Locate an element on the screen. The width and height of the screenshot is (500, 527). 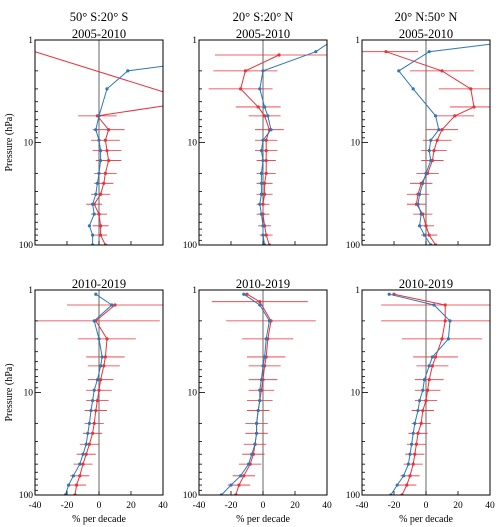
red-series is located at coordinates (426, 147).